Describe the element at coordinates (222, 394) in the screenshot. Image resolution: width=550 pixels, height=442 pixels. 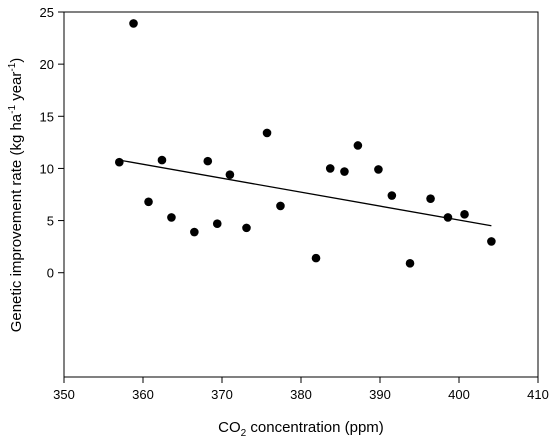
I see `x-tick-label: 370` at that location.